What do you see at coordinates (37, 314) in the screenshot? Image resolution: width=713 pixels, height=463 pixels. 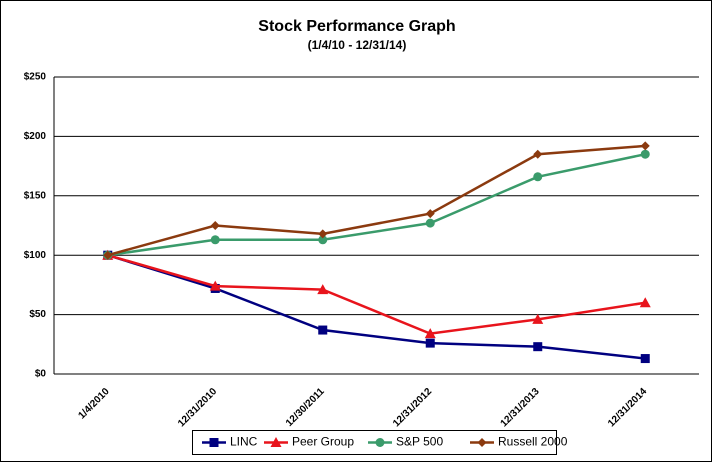 I see `y-tick-label: $50` at bounding box center [37, 314].